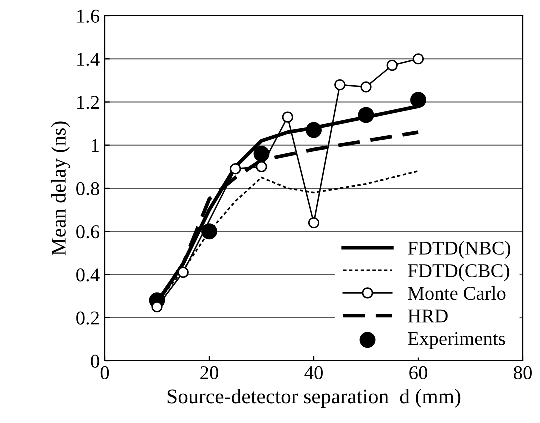 Image resolution: width=540 pixels, height=423 pixels. What do you see at coordinates (105, 373) in the screenshot?
I see `x-tick-label: 0` at bounding box center [105, 373].